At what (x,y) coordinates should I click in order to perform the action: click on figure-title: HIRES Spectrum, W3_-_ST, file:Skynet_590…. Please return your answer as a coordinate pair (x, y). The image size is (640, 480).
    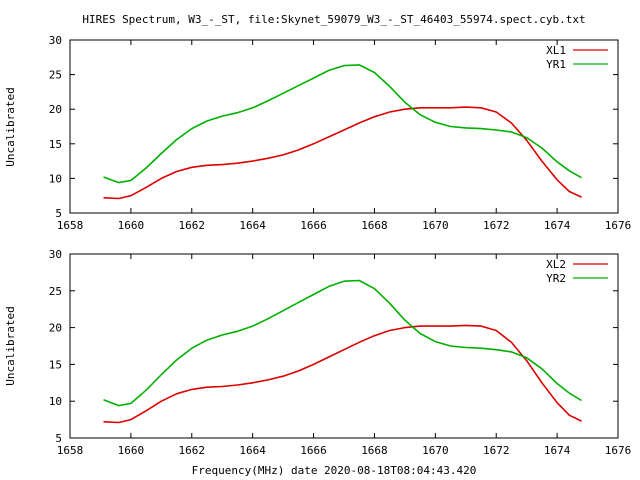
    Looking at the image, I should click on (333, 19).